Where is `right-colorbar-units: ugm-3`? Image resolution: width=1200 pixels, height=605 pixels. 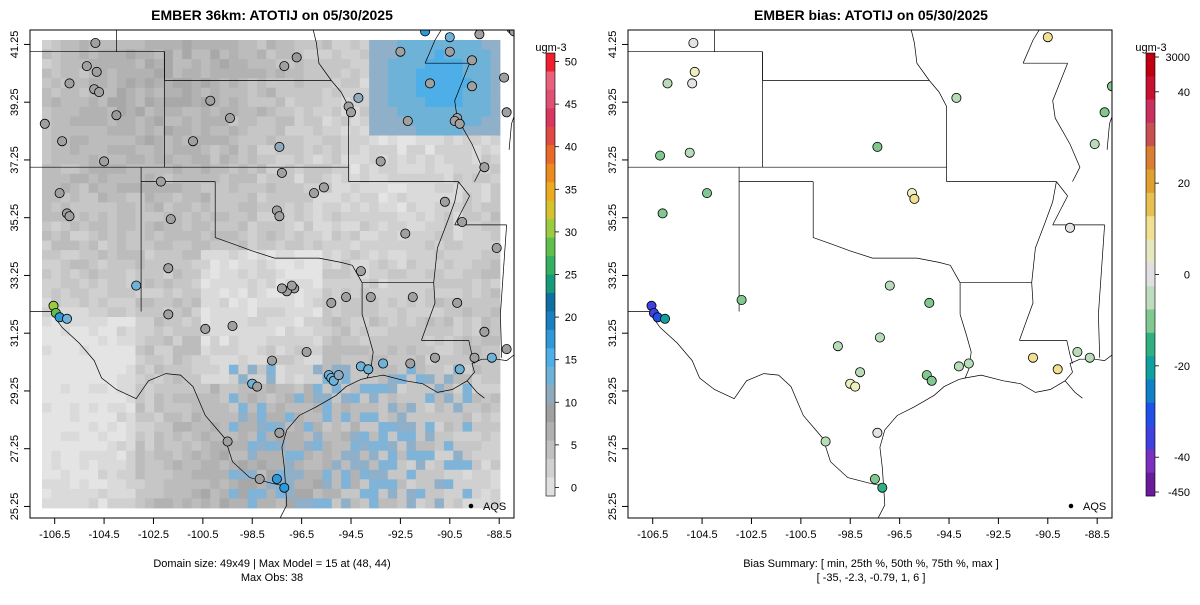 right-colorbar-units: ugm-3 is located at coordinates (1150, 48).